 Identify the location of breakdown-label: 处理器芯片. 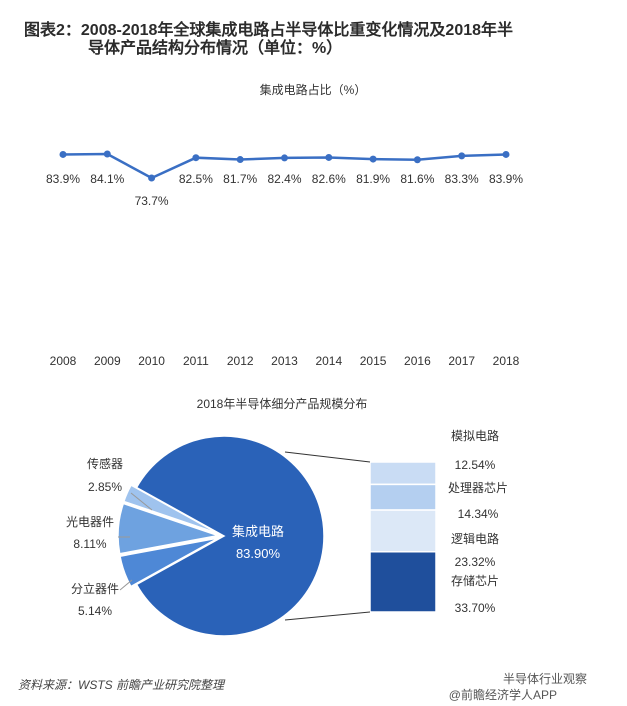
(478, 488).